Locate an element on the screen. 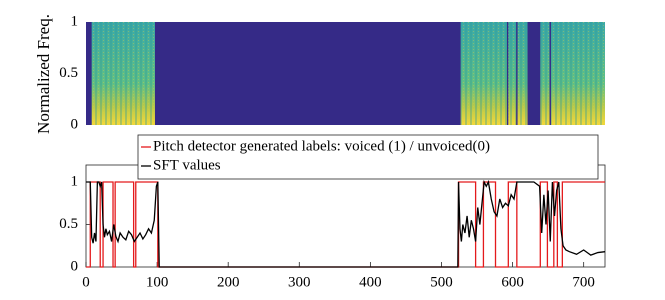  x-tick-label: 100 is located at coordinates (157, 282).